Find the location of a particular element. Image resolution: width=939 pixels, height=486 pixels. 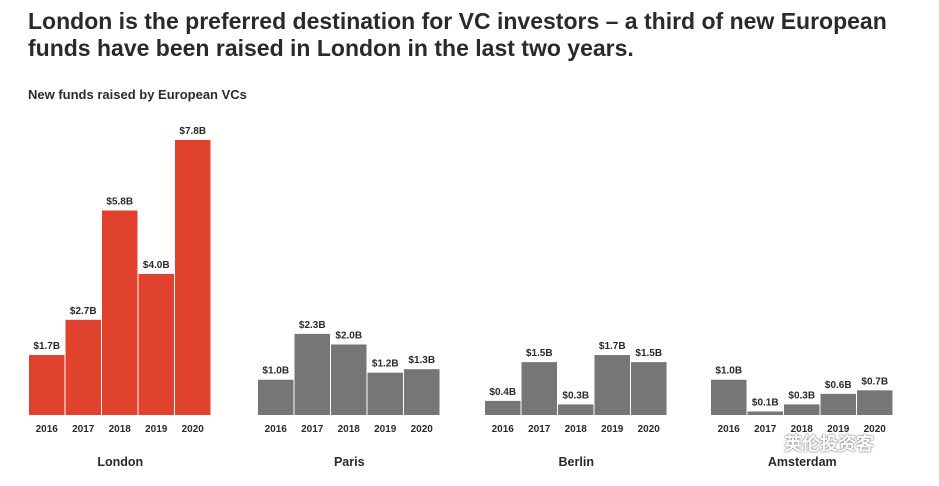

tick-label-paris-2020: 2020 is located at coordinates (422, 429).